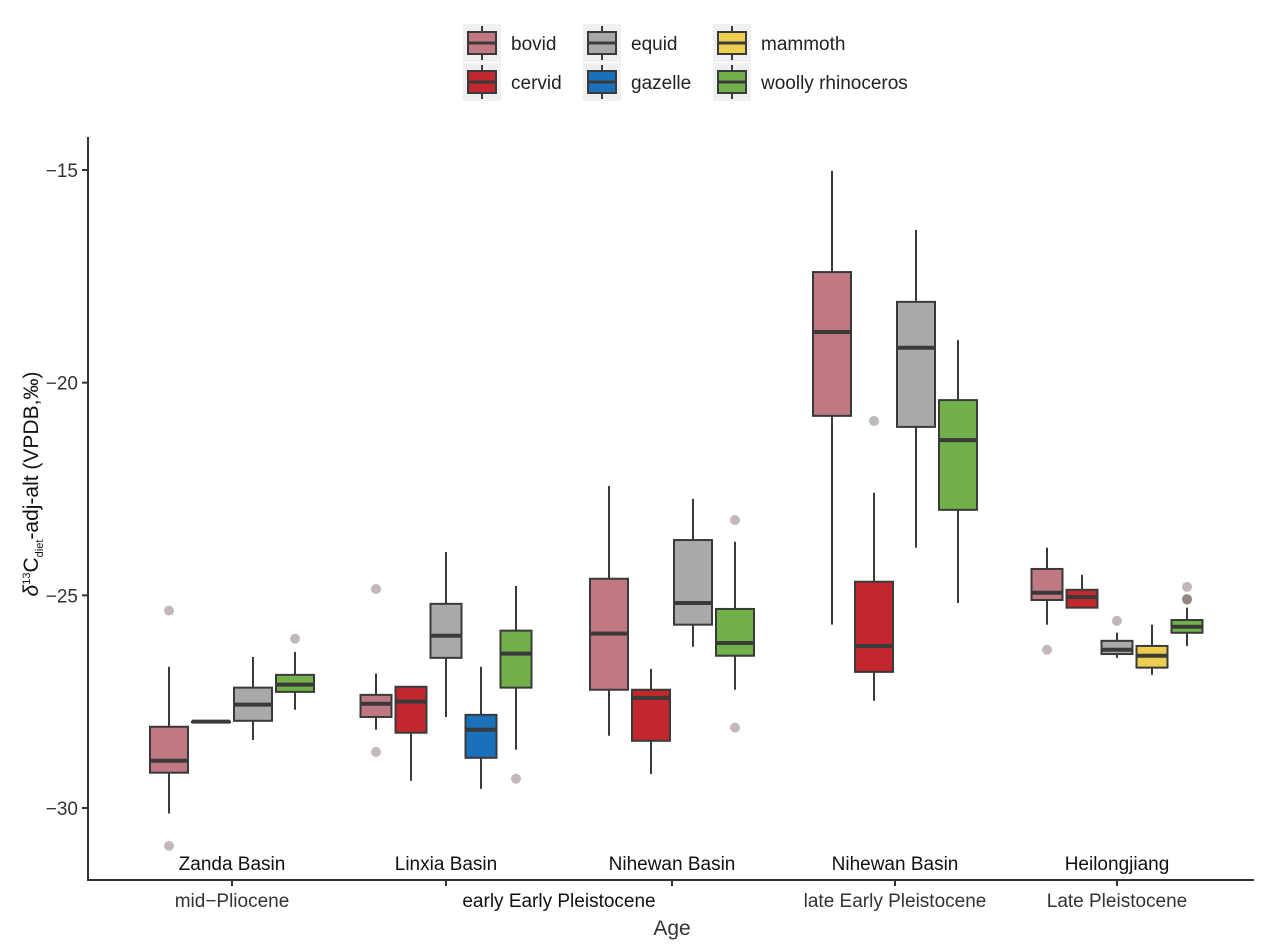 This screenshot has height=951, width=1268. I want to click on x-group-label: early Early Pleistocene, so click(558, 901).